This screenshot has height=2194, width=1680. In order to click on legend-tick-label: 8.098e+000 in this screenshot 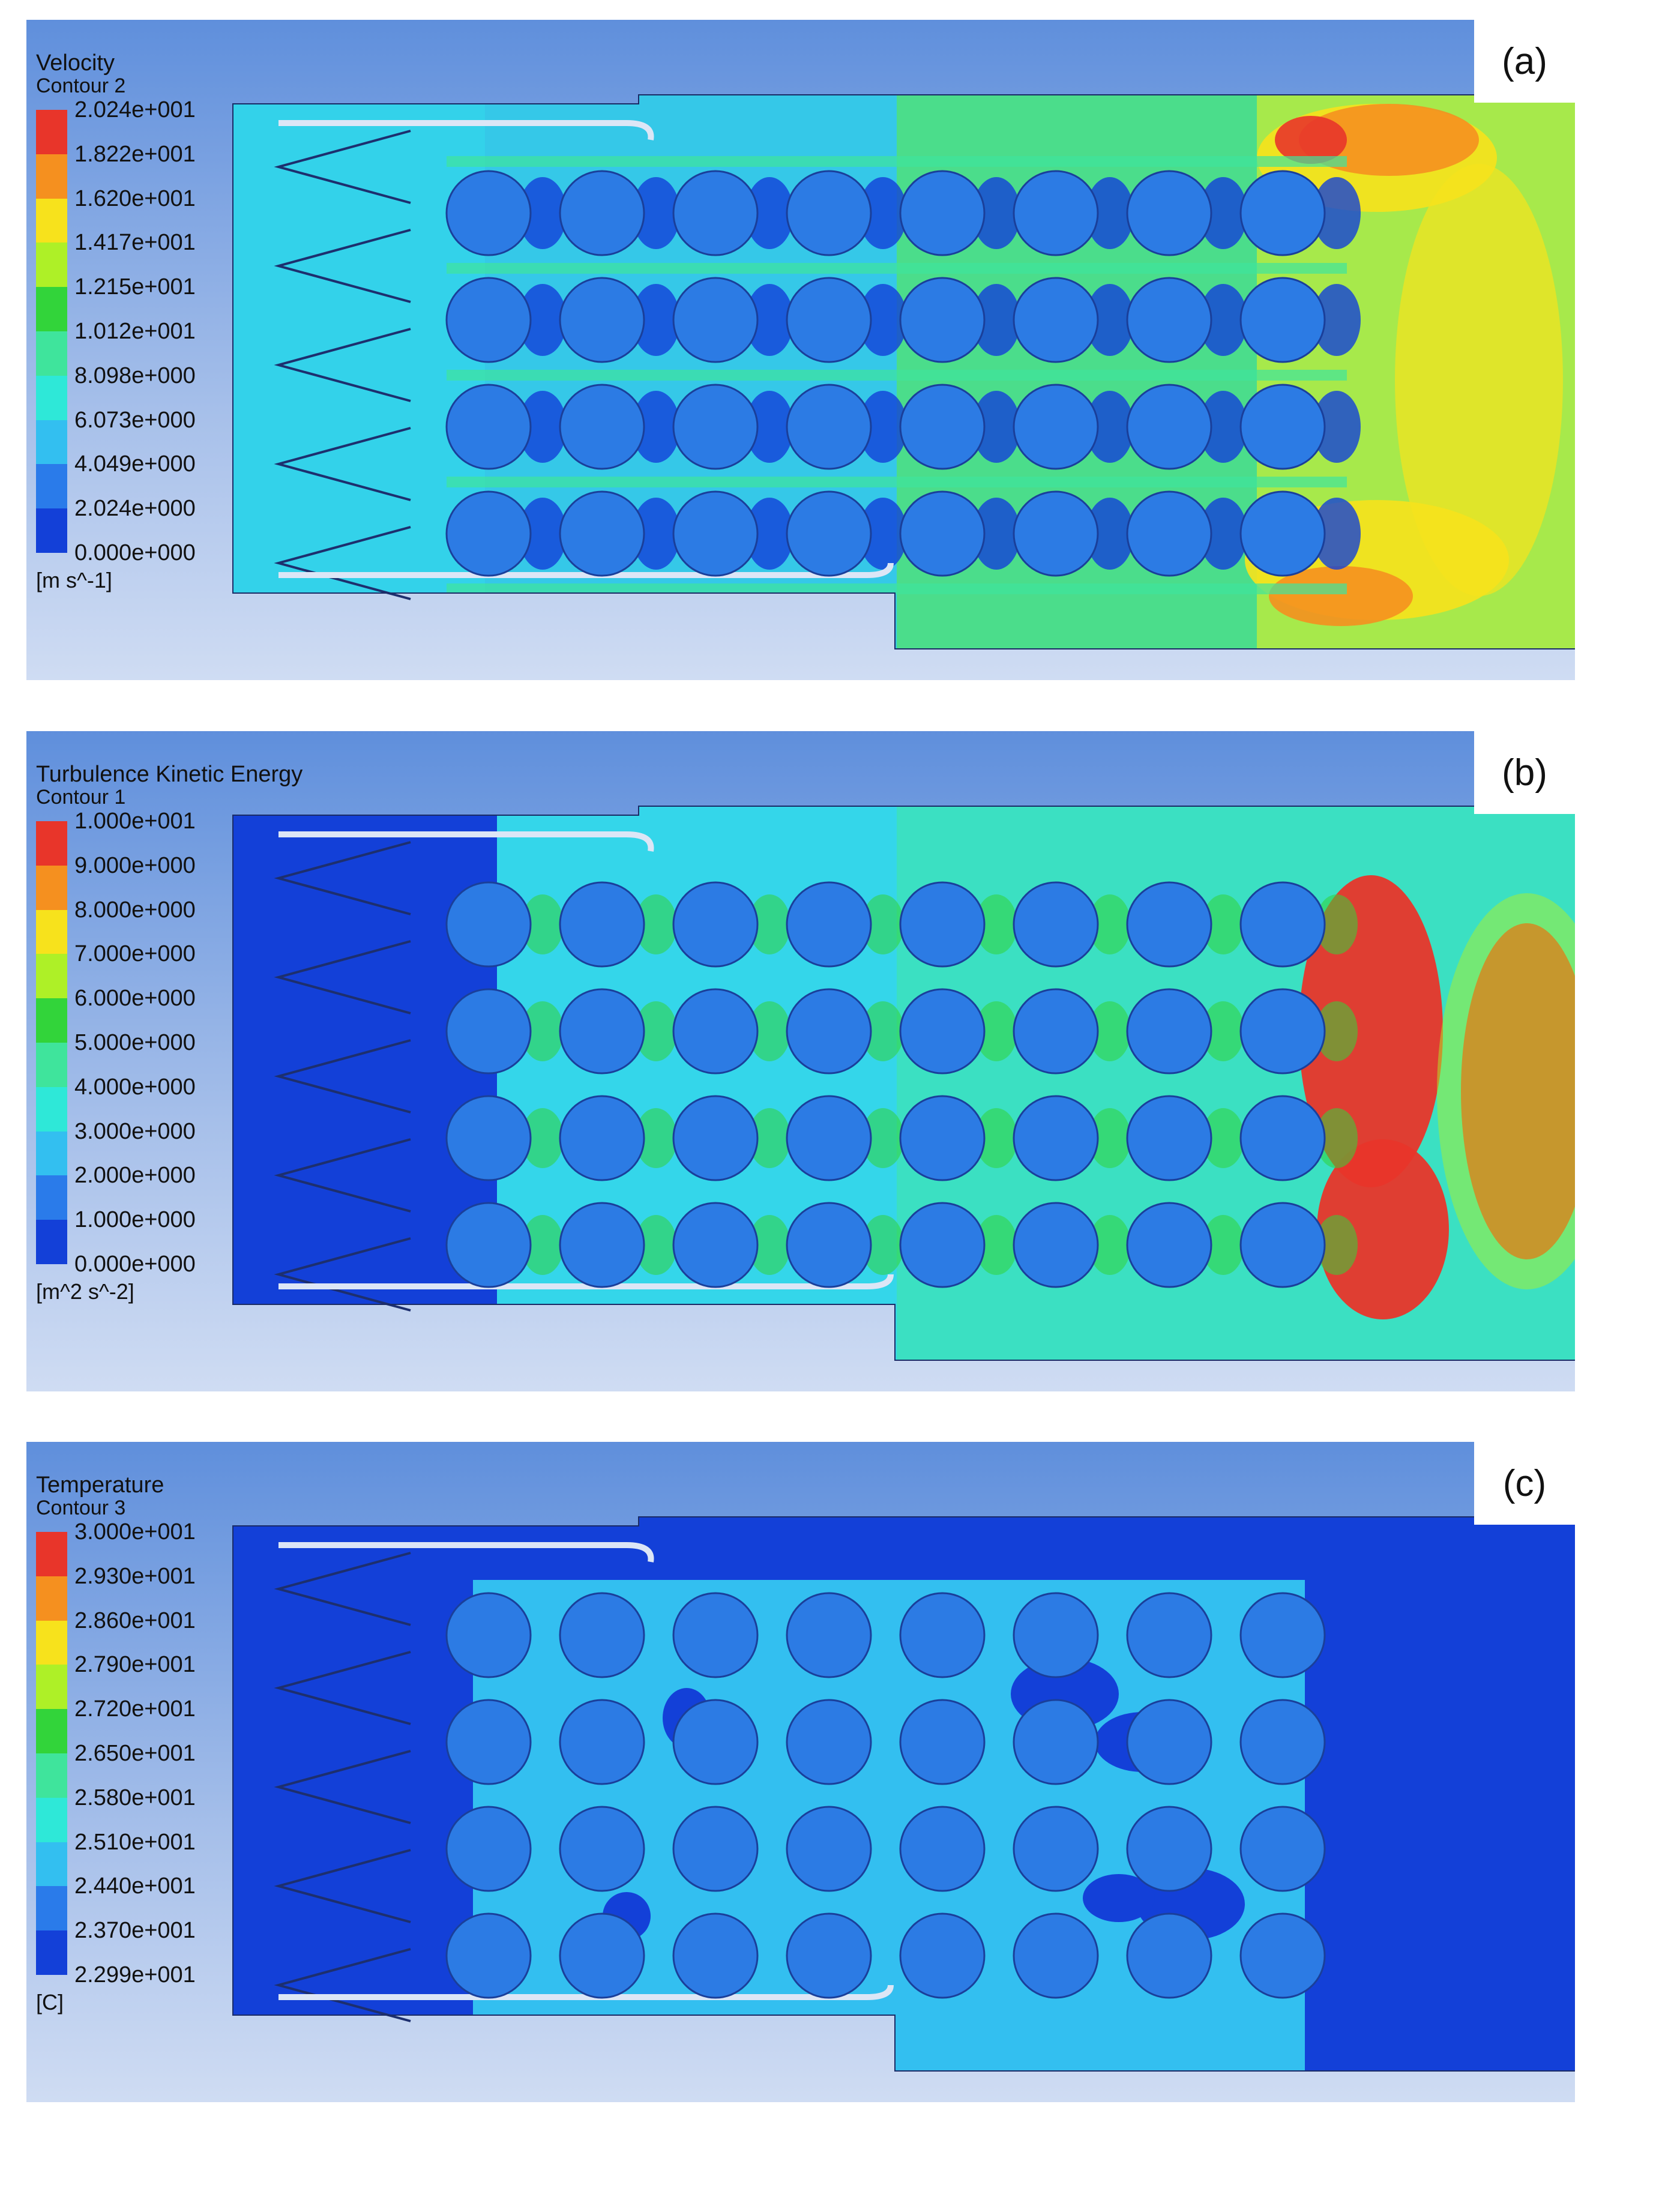, I will do `click(135, 375)`.